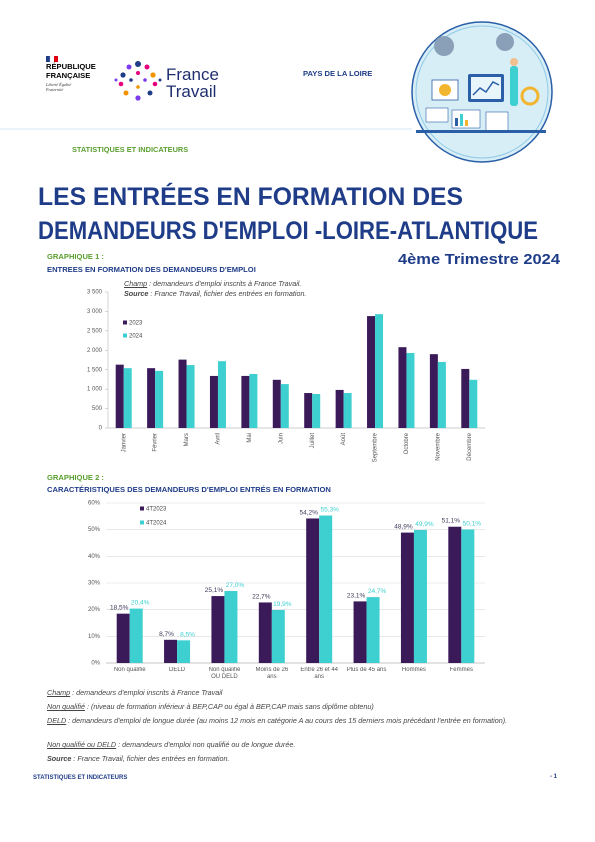 This screenshot has width=595, height=842. What do you see at coordinates (235, 585) in the screenshot?
I see `value-label: 27,0%` at bounding box center [235, 585].